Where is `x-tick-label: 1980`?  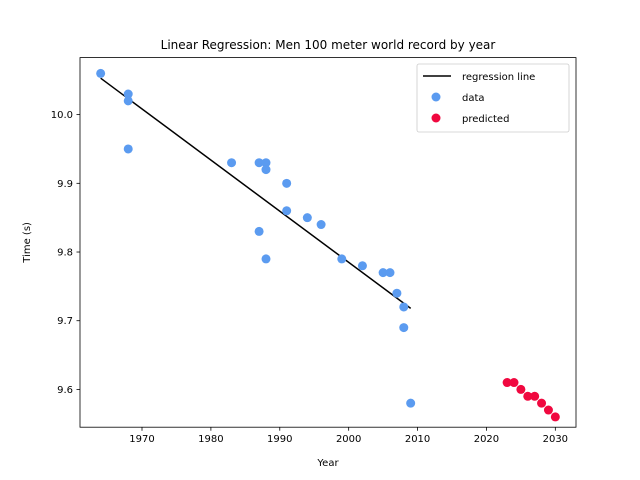
x-tick-label: 1980 is located at coordinates (210, 439).